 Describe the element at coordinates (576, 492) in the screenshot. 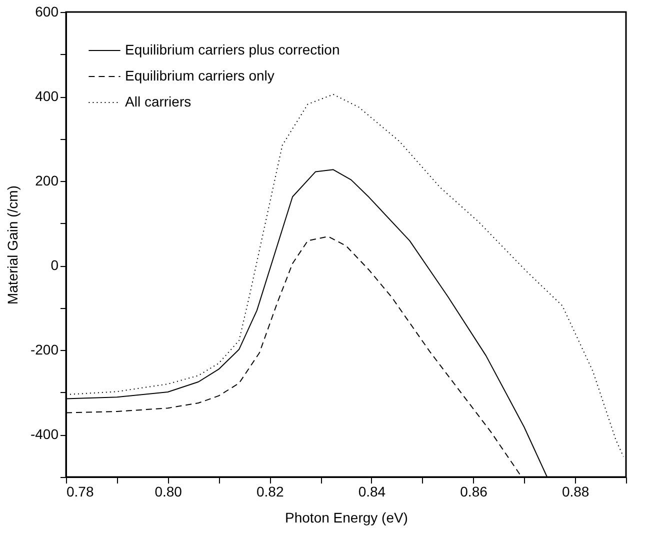

I see `x-tick-label: 0.88` at that location.